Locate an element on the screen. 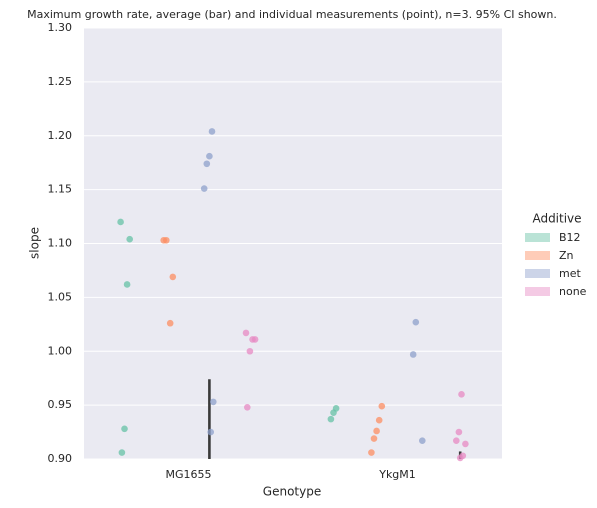 The image size is (597, 508). y-tick-label: 1.10 is located at coordinates (60, 243).